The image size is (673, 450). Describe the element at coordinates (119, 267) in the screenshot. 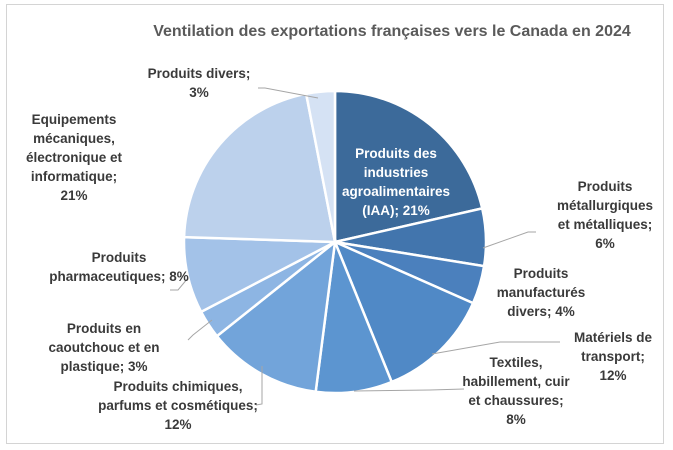

I see `slice-label: Produits pharmaceutiques; 8%` at that location.